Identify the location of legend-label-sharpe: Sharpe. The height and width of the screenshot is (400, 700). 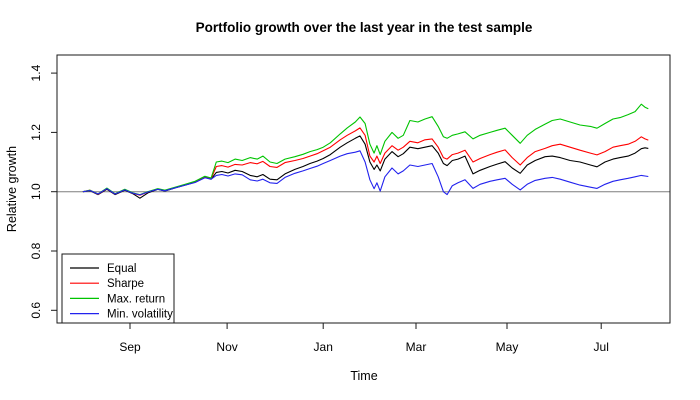
(125, 284).